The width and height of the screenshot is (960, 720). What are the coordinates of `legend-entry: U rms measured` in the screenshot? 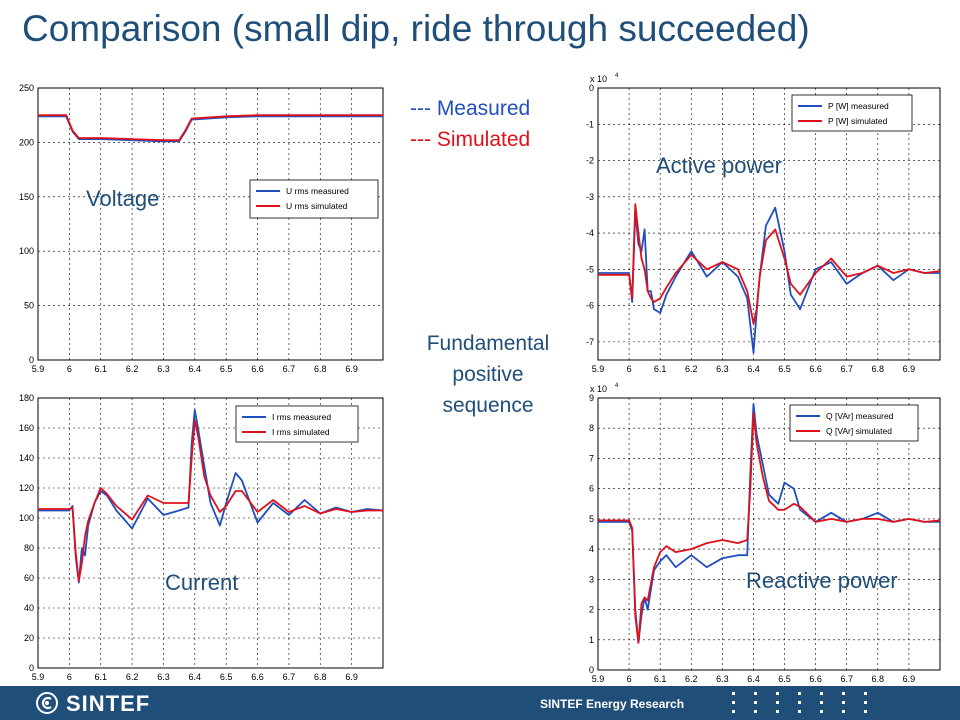 It's located at (317, 191).